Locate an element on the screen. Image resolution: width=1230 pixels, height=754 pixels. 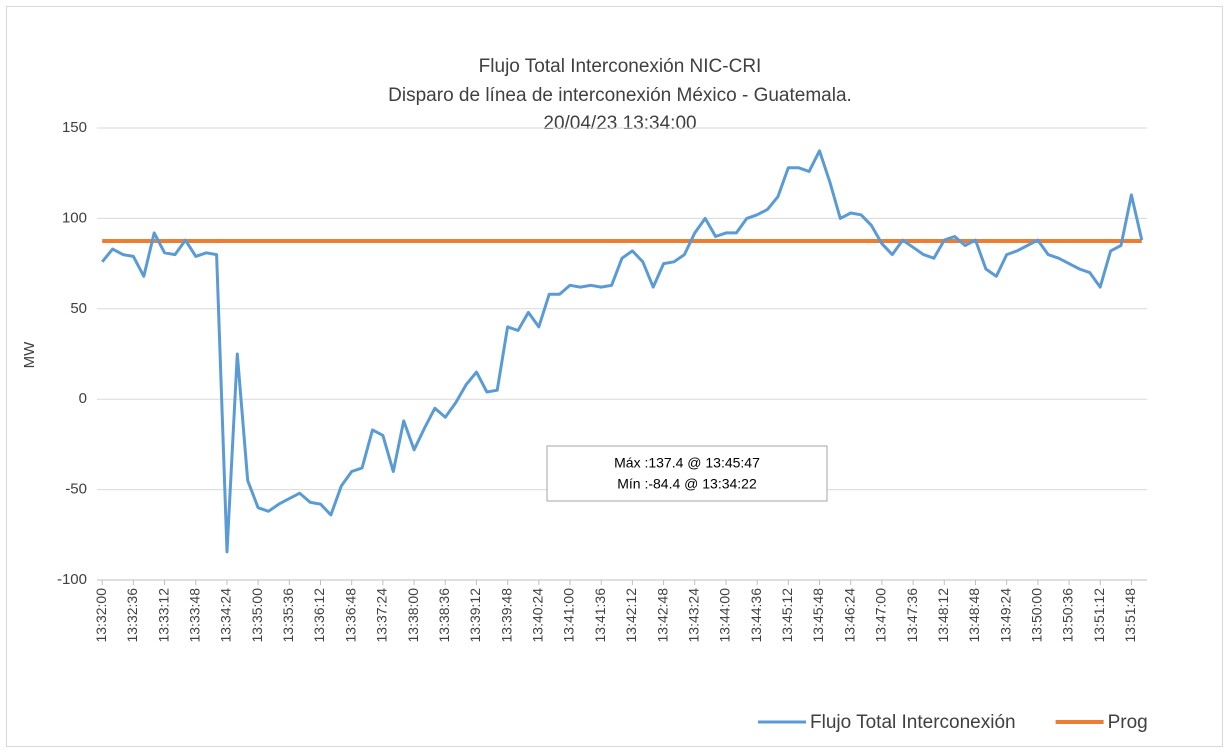
y-tick-label: 100 is located at coordinates (74, 217).